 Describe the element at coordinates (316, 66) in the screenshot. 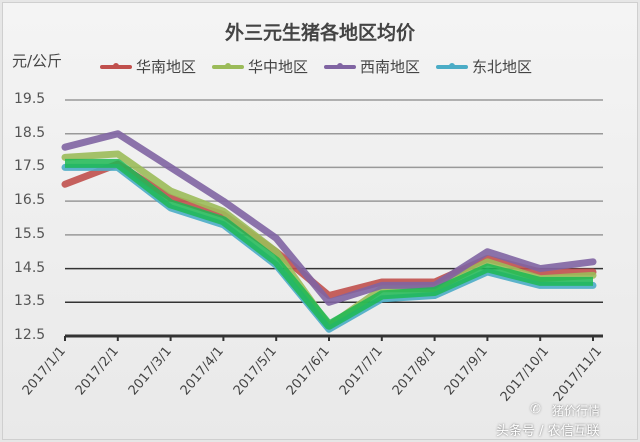

I see `legend: 华南地区 华中地区 西南地区 东北地区` at that location.